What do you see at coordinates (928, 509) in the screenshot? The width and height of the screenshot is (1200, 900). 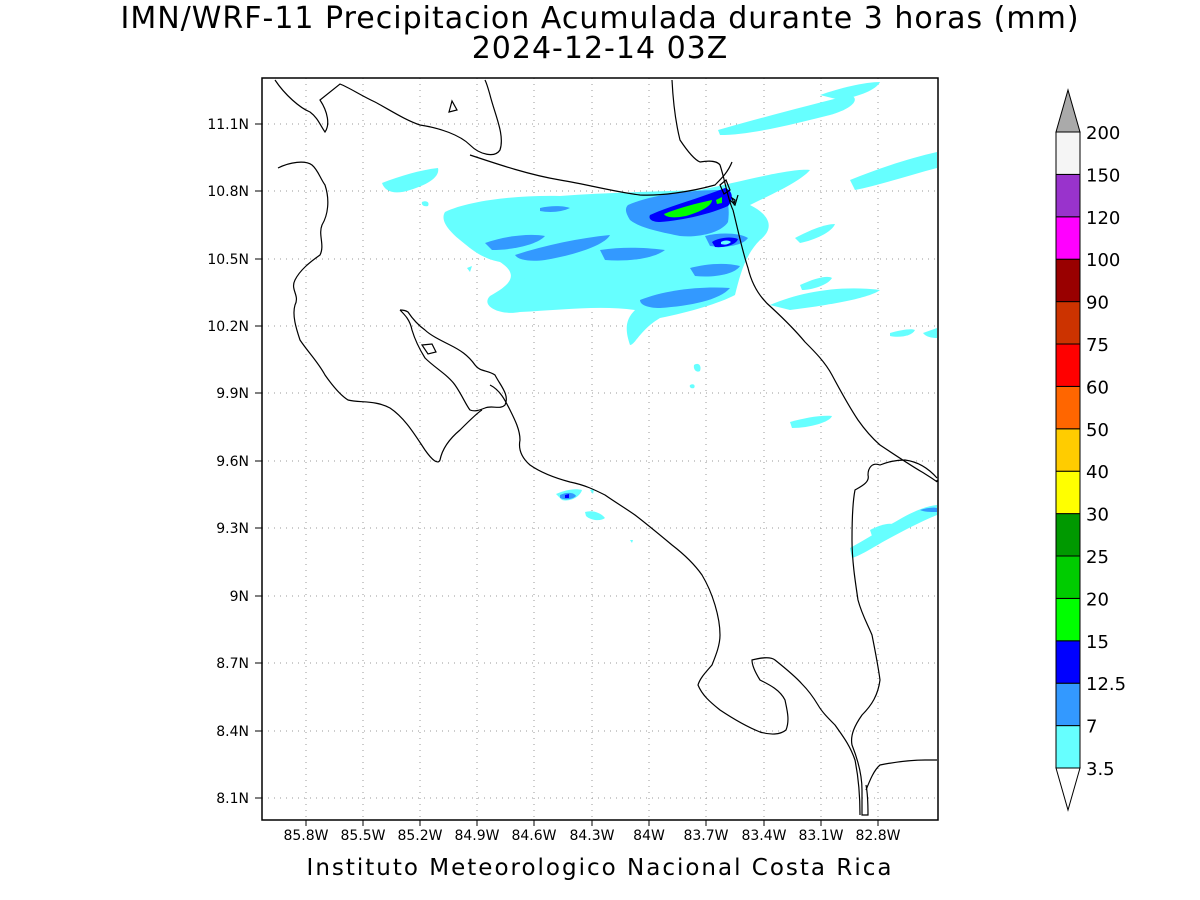 I see `precip-medium-spot-se` at bounding box center [928, 509].